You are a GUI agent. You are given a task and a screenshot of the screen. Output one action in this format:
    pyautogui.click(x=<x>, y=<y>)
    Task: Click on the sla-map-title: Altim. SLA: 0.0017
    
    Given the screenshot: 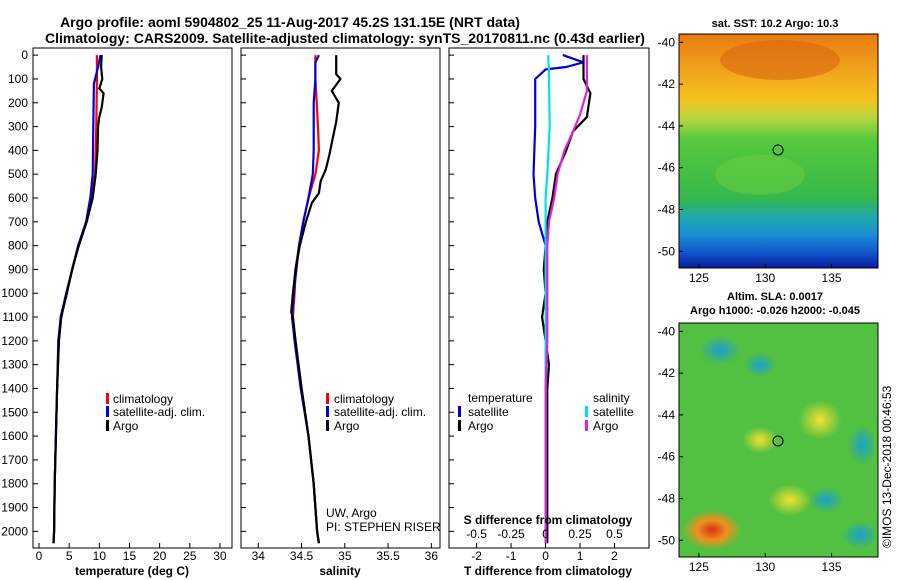 What is the action you would take?
    pyautogui.click(x=775, y=297)
    